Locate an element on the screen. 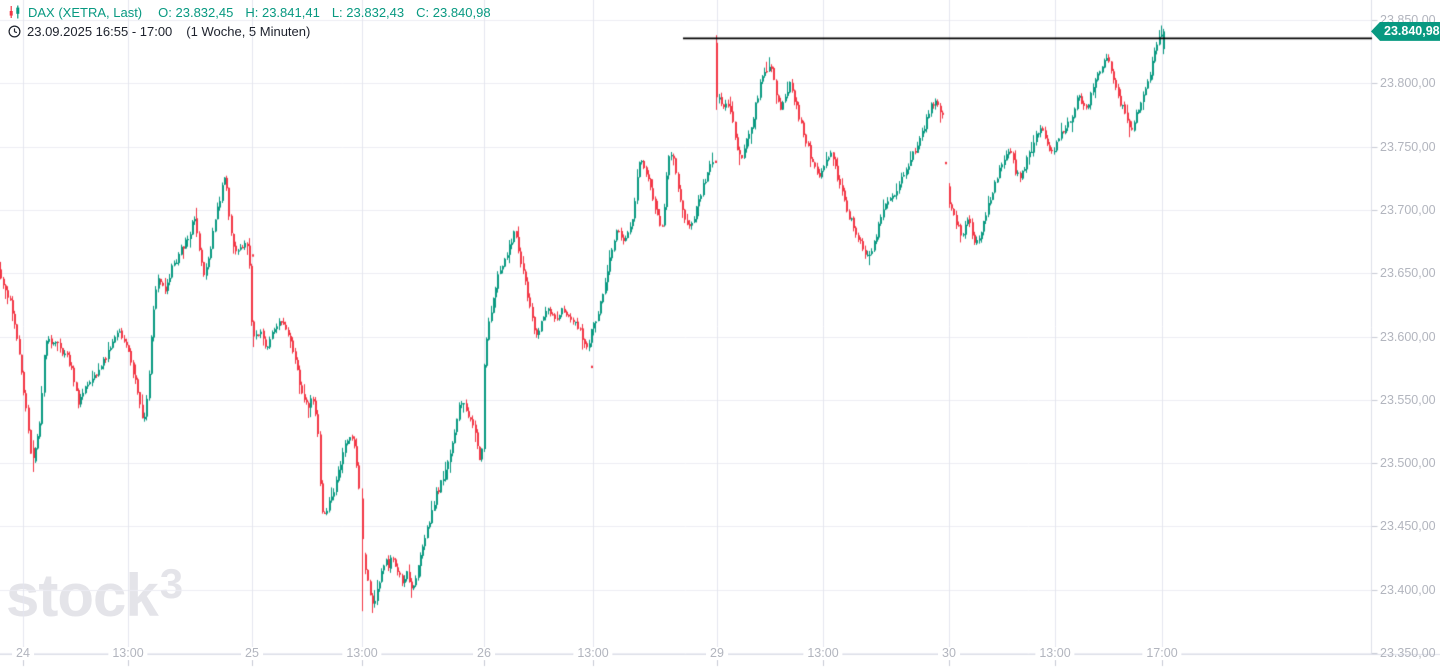  time-axis-label: 25 is located at coordinates (252, 653).